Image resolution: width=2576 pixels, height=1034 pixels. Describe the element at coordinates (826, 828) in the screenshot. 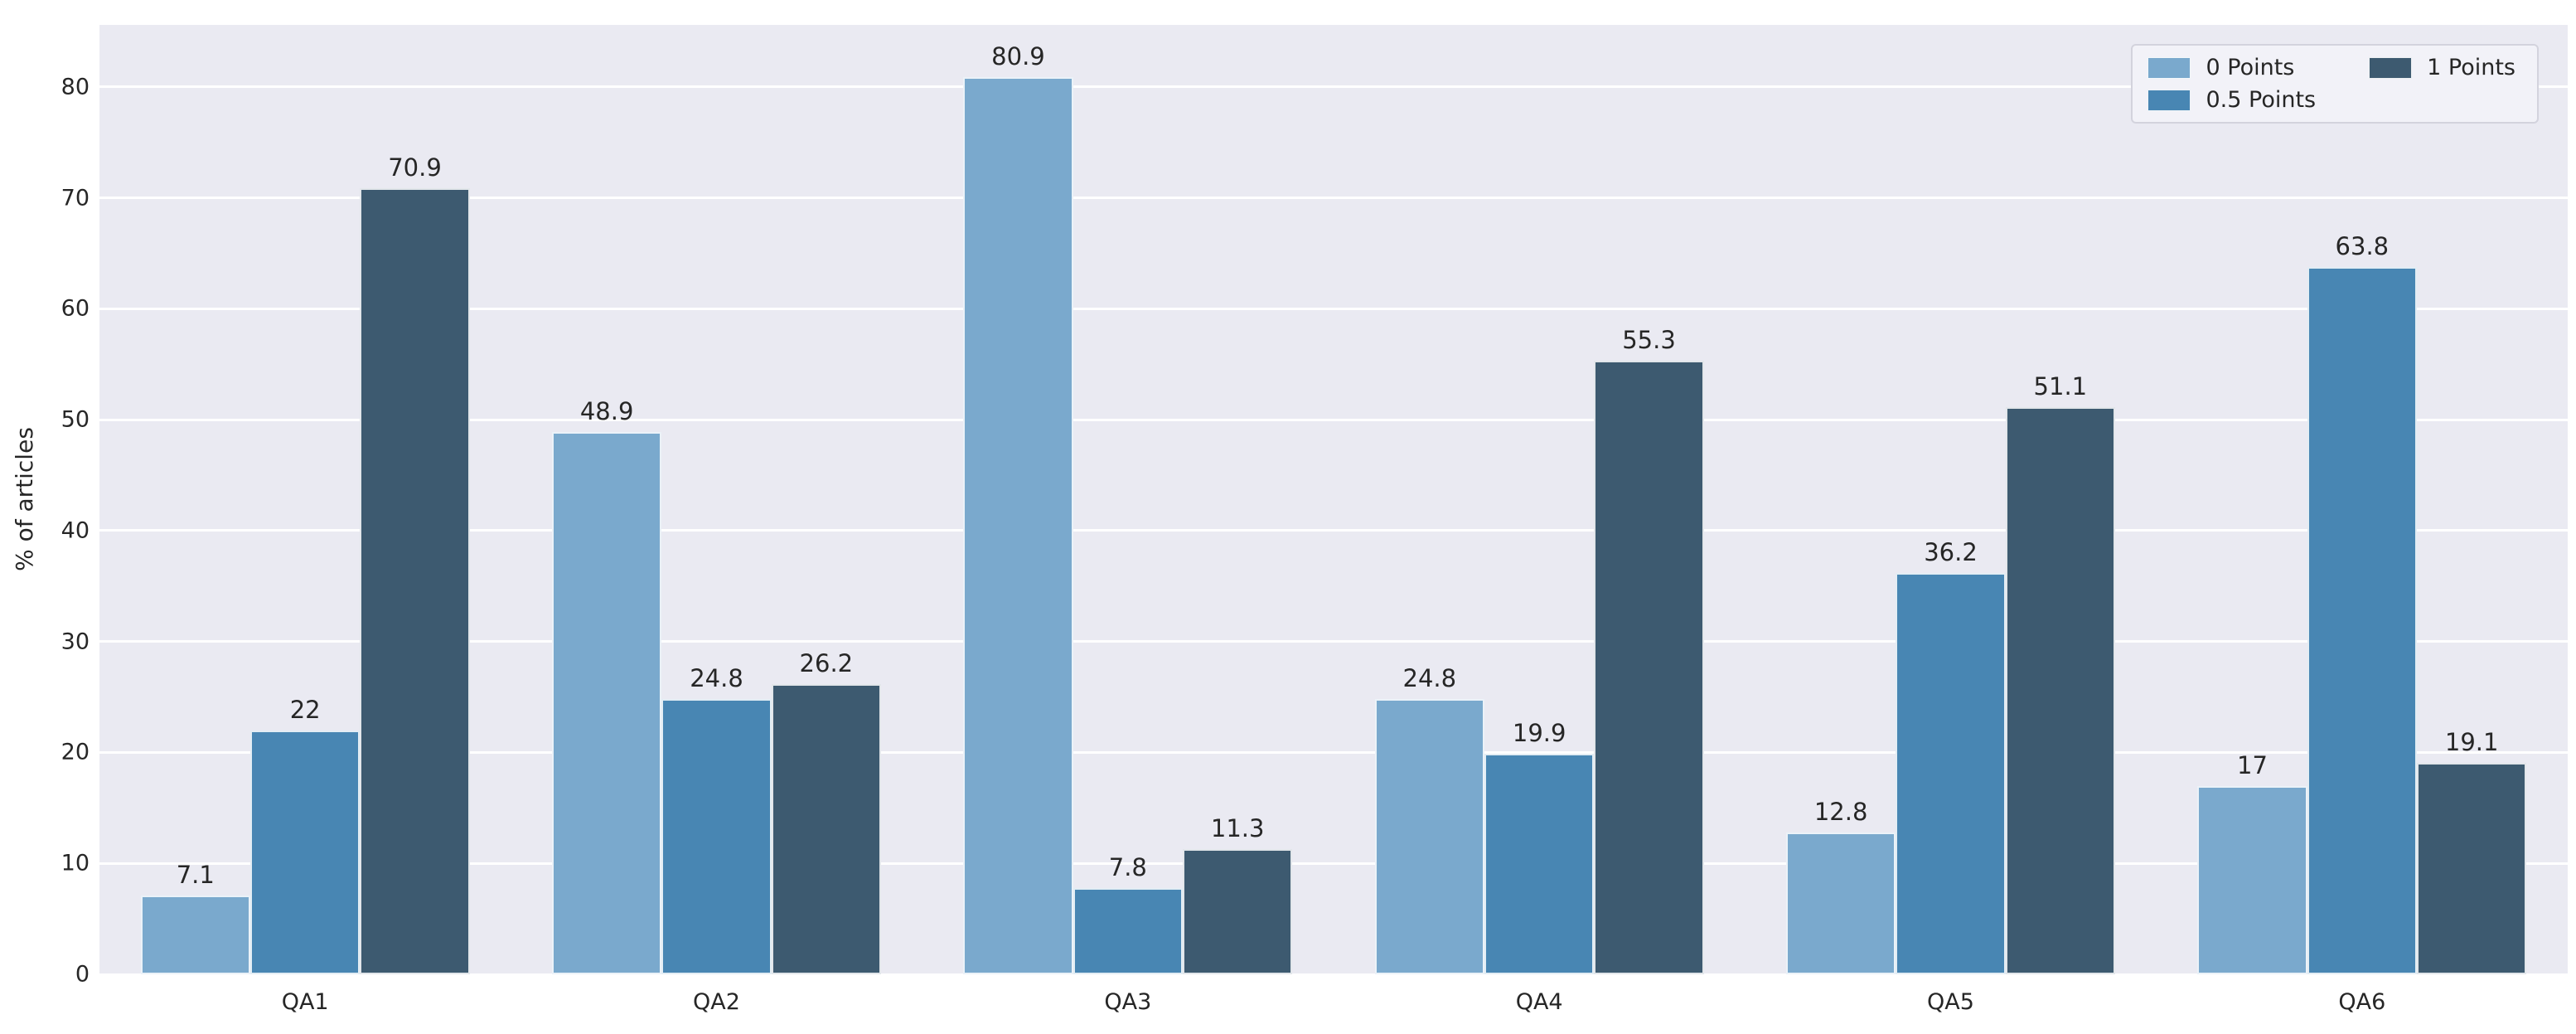

I see `bar-QA2-1-points` at that location.